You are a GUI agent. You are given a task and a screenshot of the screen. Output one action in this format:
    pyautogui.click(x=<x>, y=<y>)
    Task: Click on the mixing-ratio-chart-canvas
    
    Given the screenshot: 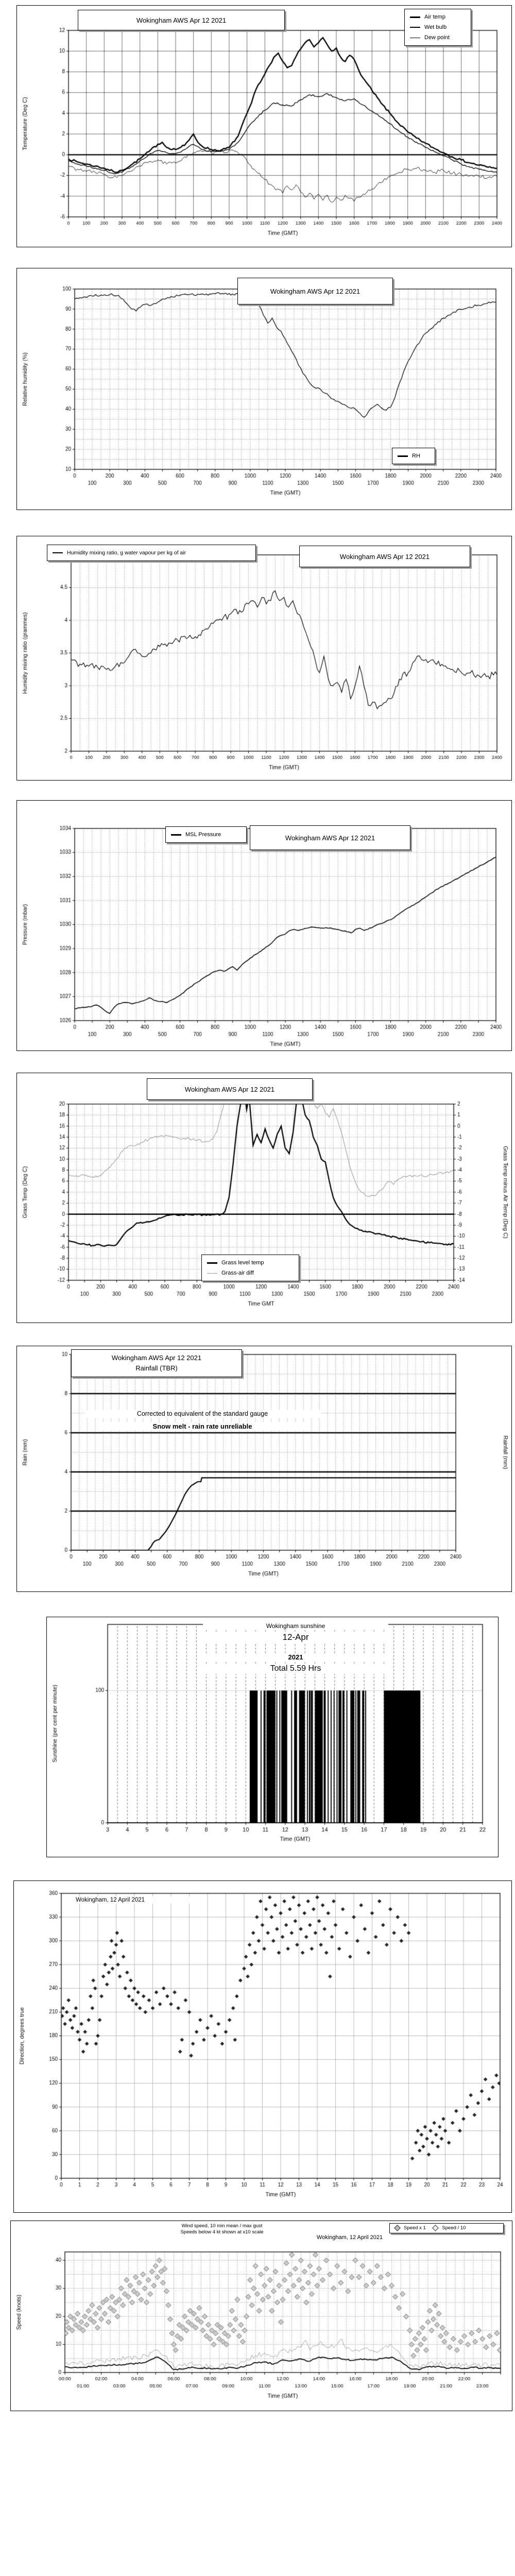 What is the action you would take?
    pyautogui.click(x=264, y=658)
    